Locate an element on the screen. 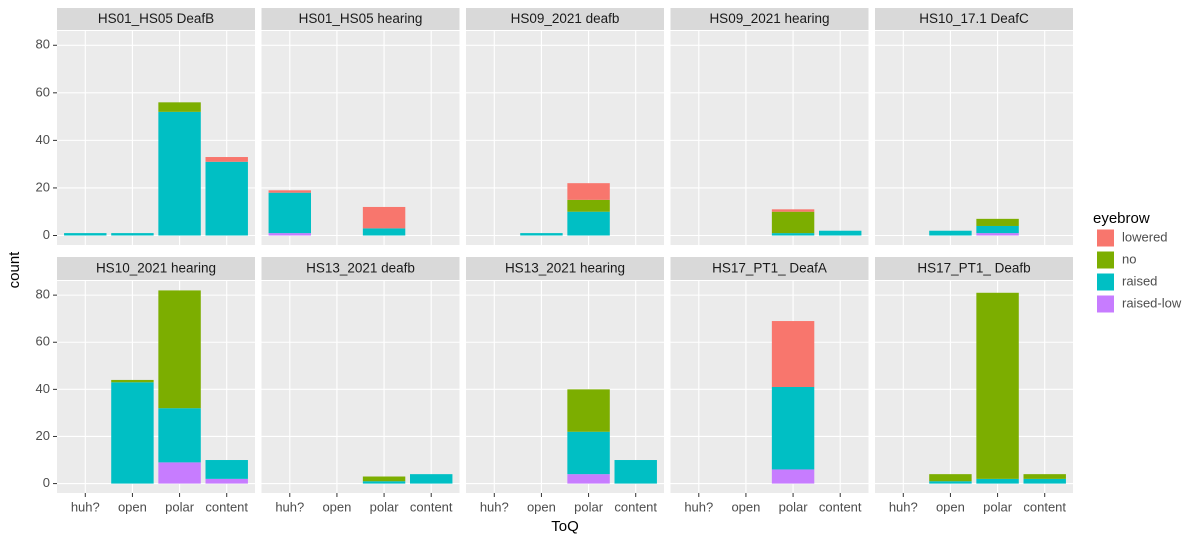 The height and width of the screenshot is (537, 1199). facet-title: HS17_PT1_ Deafb is located at coordinates (973, 268).